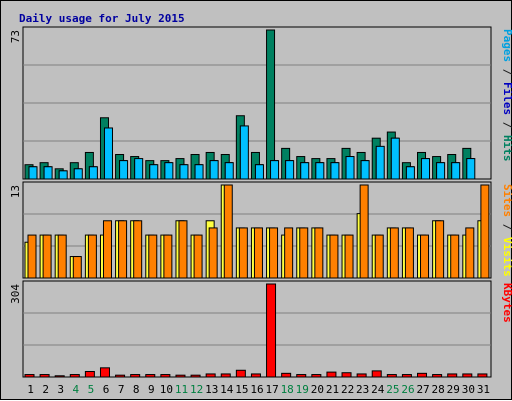 This screenshot has height=401, width=512. What do you see at coordinates (15, 191) in the screenshot?
I see `panel-mid-max-label: 13` at bounding box center [15, 191].